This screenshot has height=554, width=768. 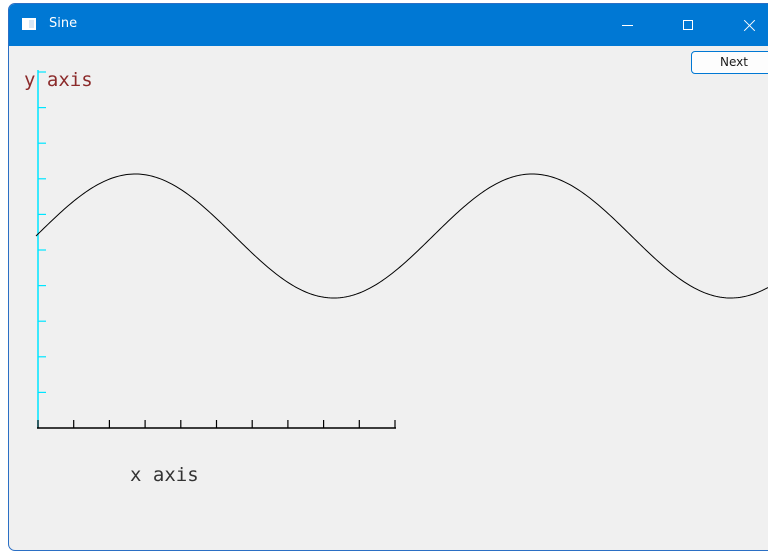 I want to click on next-button: Next, so click(x=729, y=62).